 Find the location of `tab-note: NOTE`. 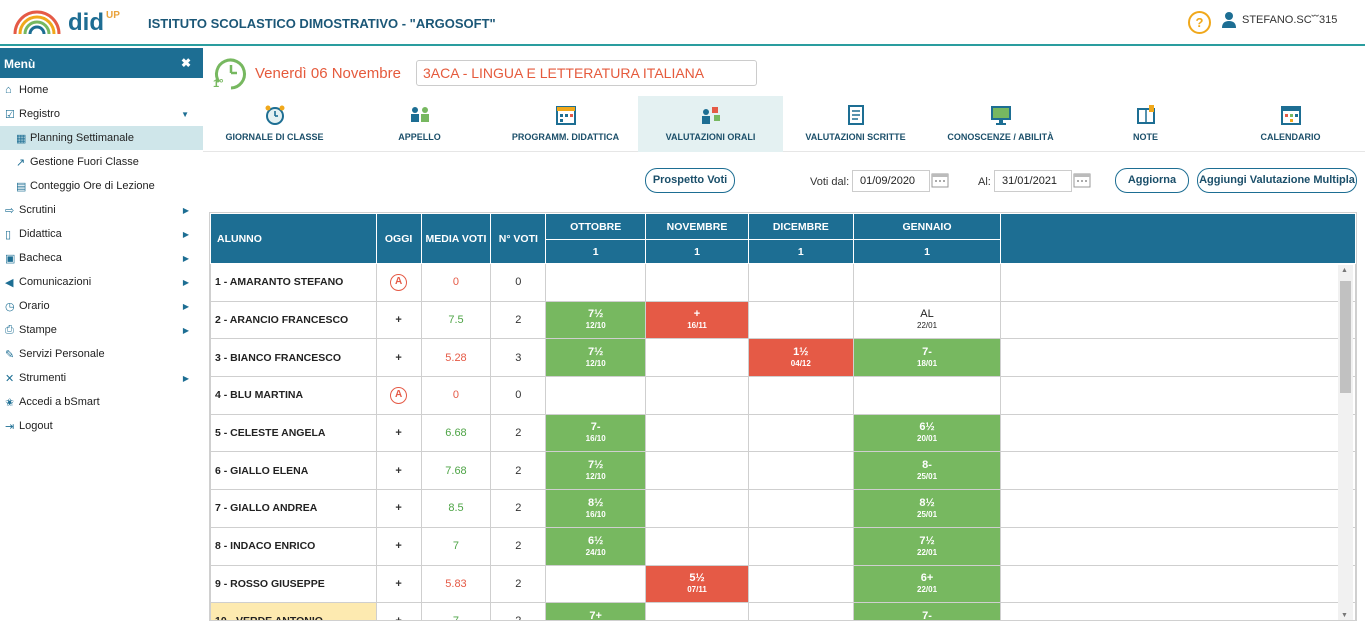

tab-note: NOTE is located at coordinates (1145, 124).